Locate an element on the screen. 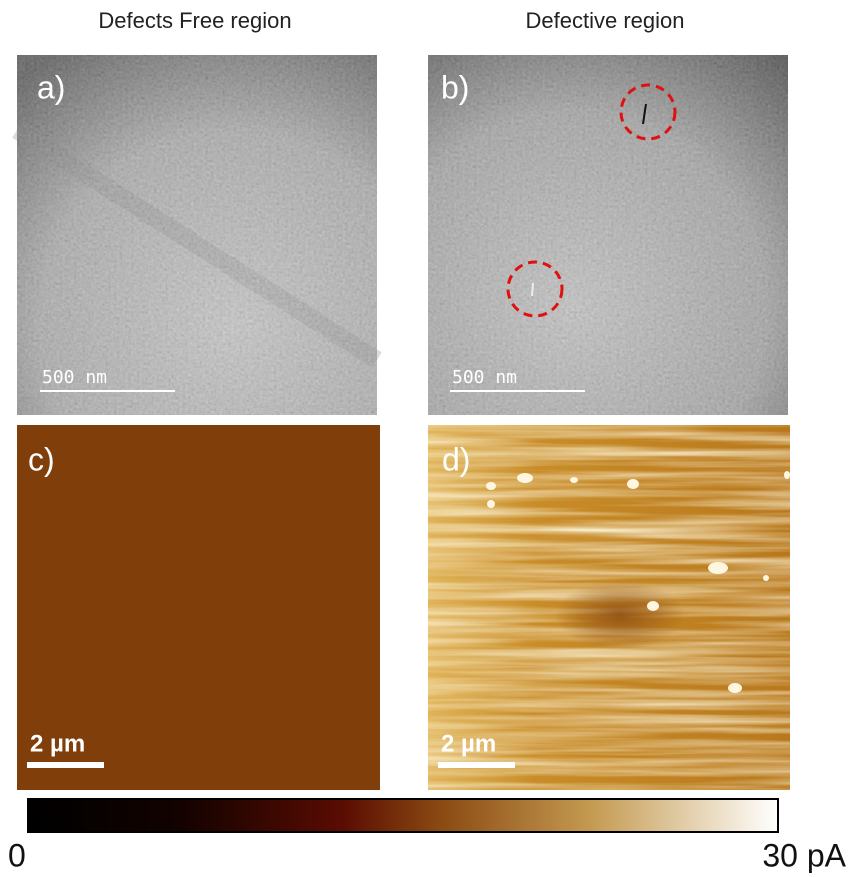 Image resolution: width=851 pixels, height=877 pixels. panel-label: a) is located at coordinates (51, 87).